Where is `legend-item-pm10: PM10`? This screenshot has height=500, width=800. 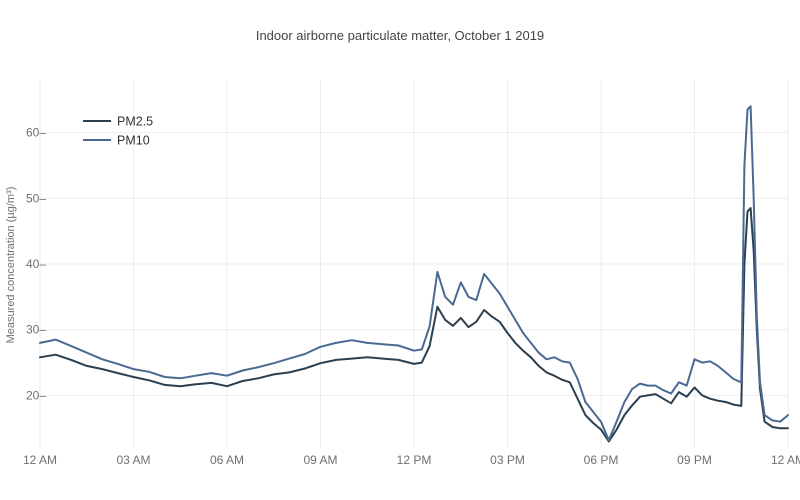
legend-item-pm10: PM10 is located at coordinates (116, 141).